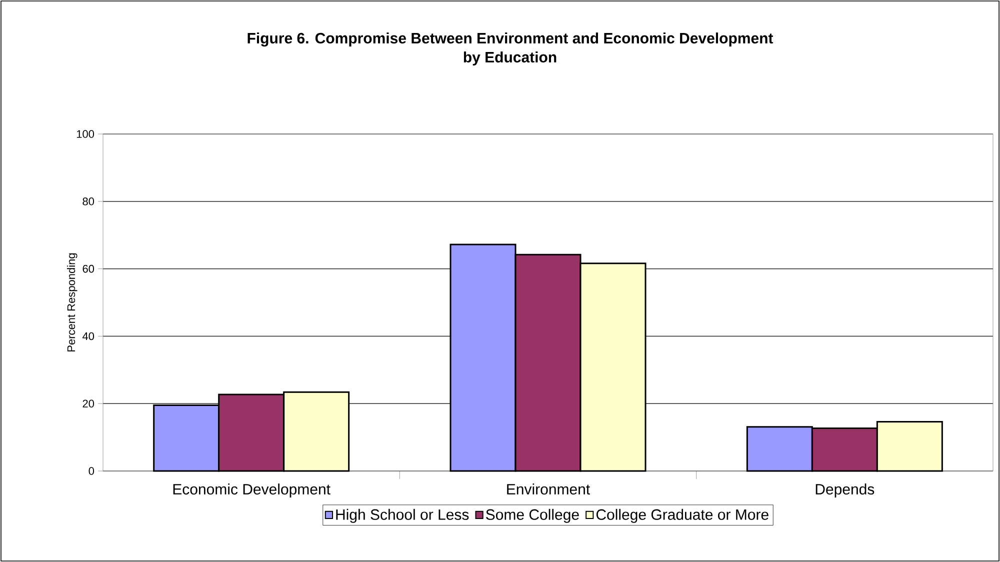 The height and width of the screenshot is (562, 1000). Describe the element at coordinates (682, 515) in the screenshot. I see `legend-label: College Graduate or More` at that location.